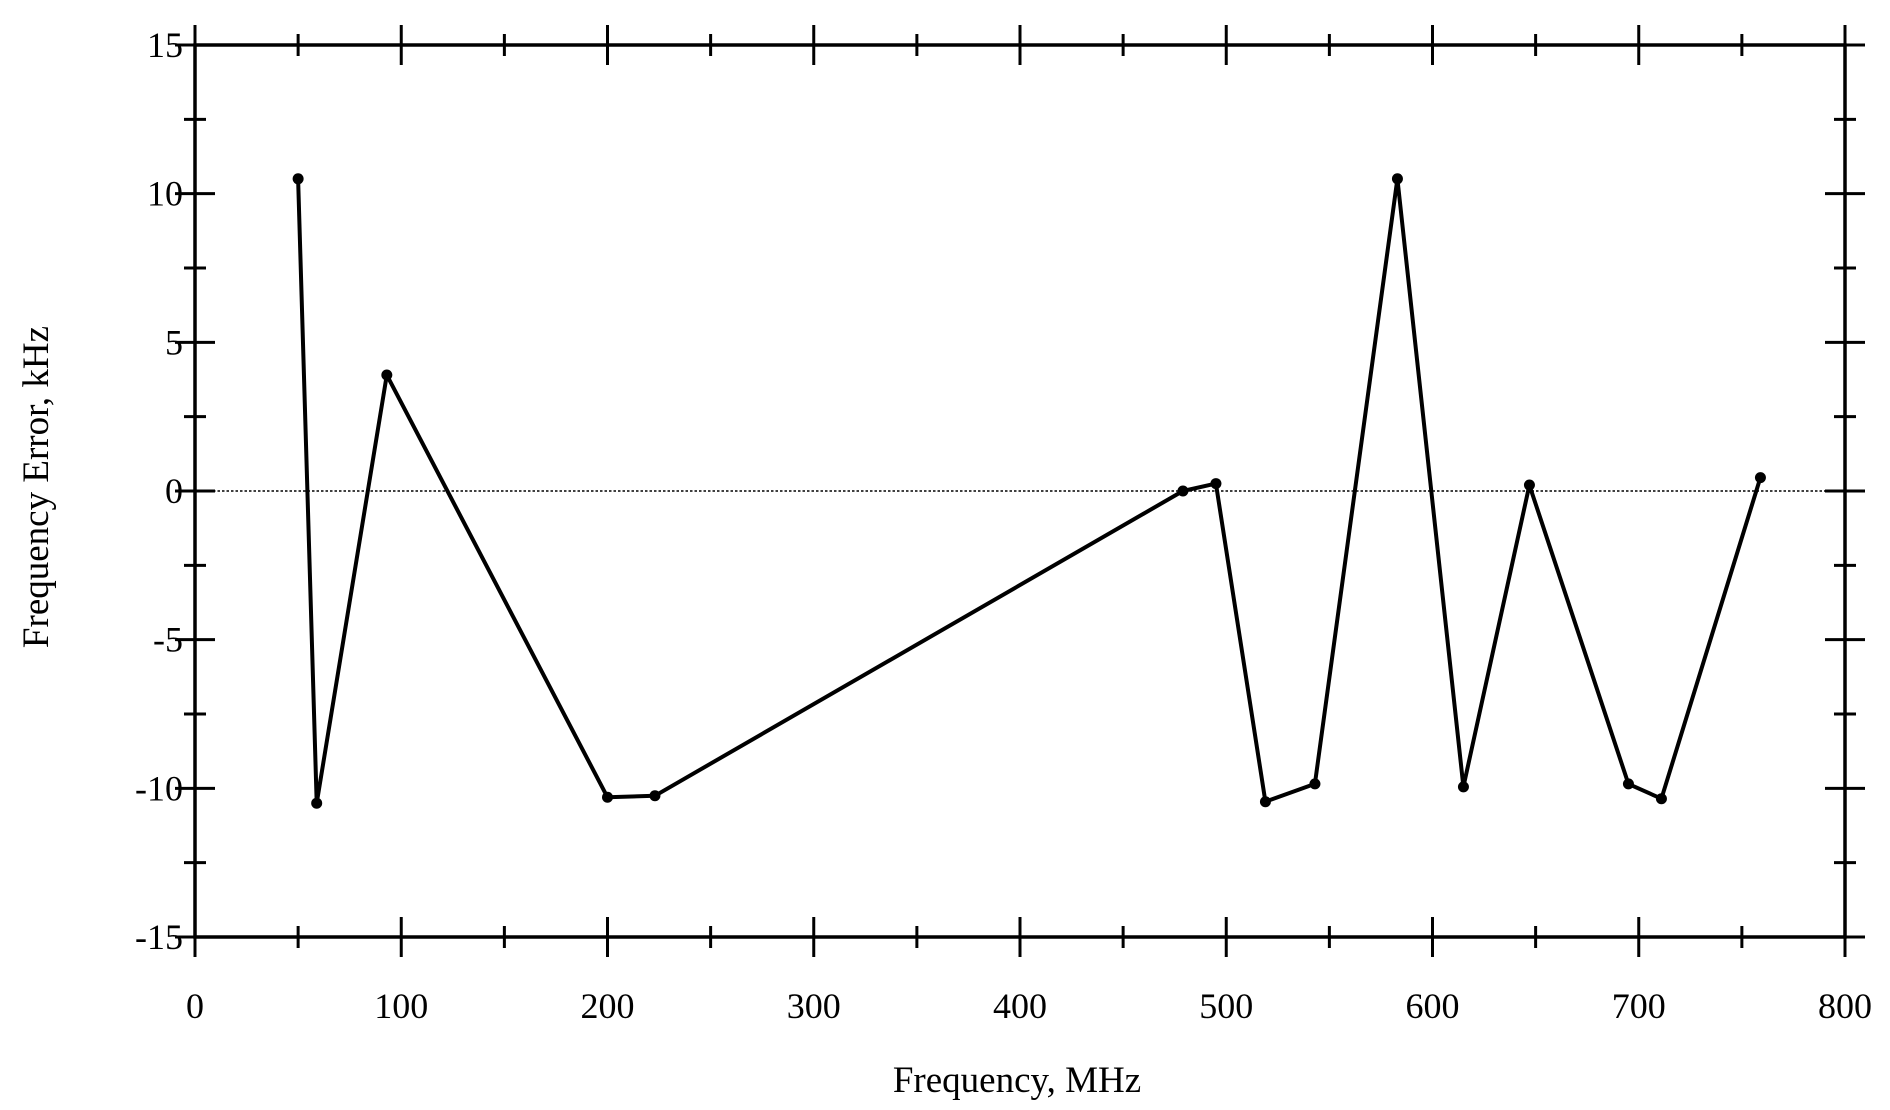  What do you see at coordinates (1226, 1006) in the screenshot?
I see `x-tick-label: 500` at bounding box center [1226, 1006].